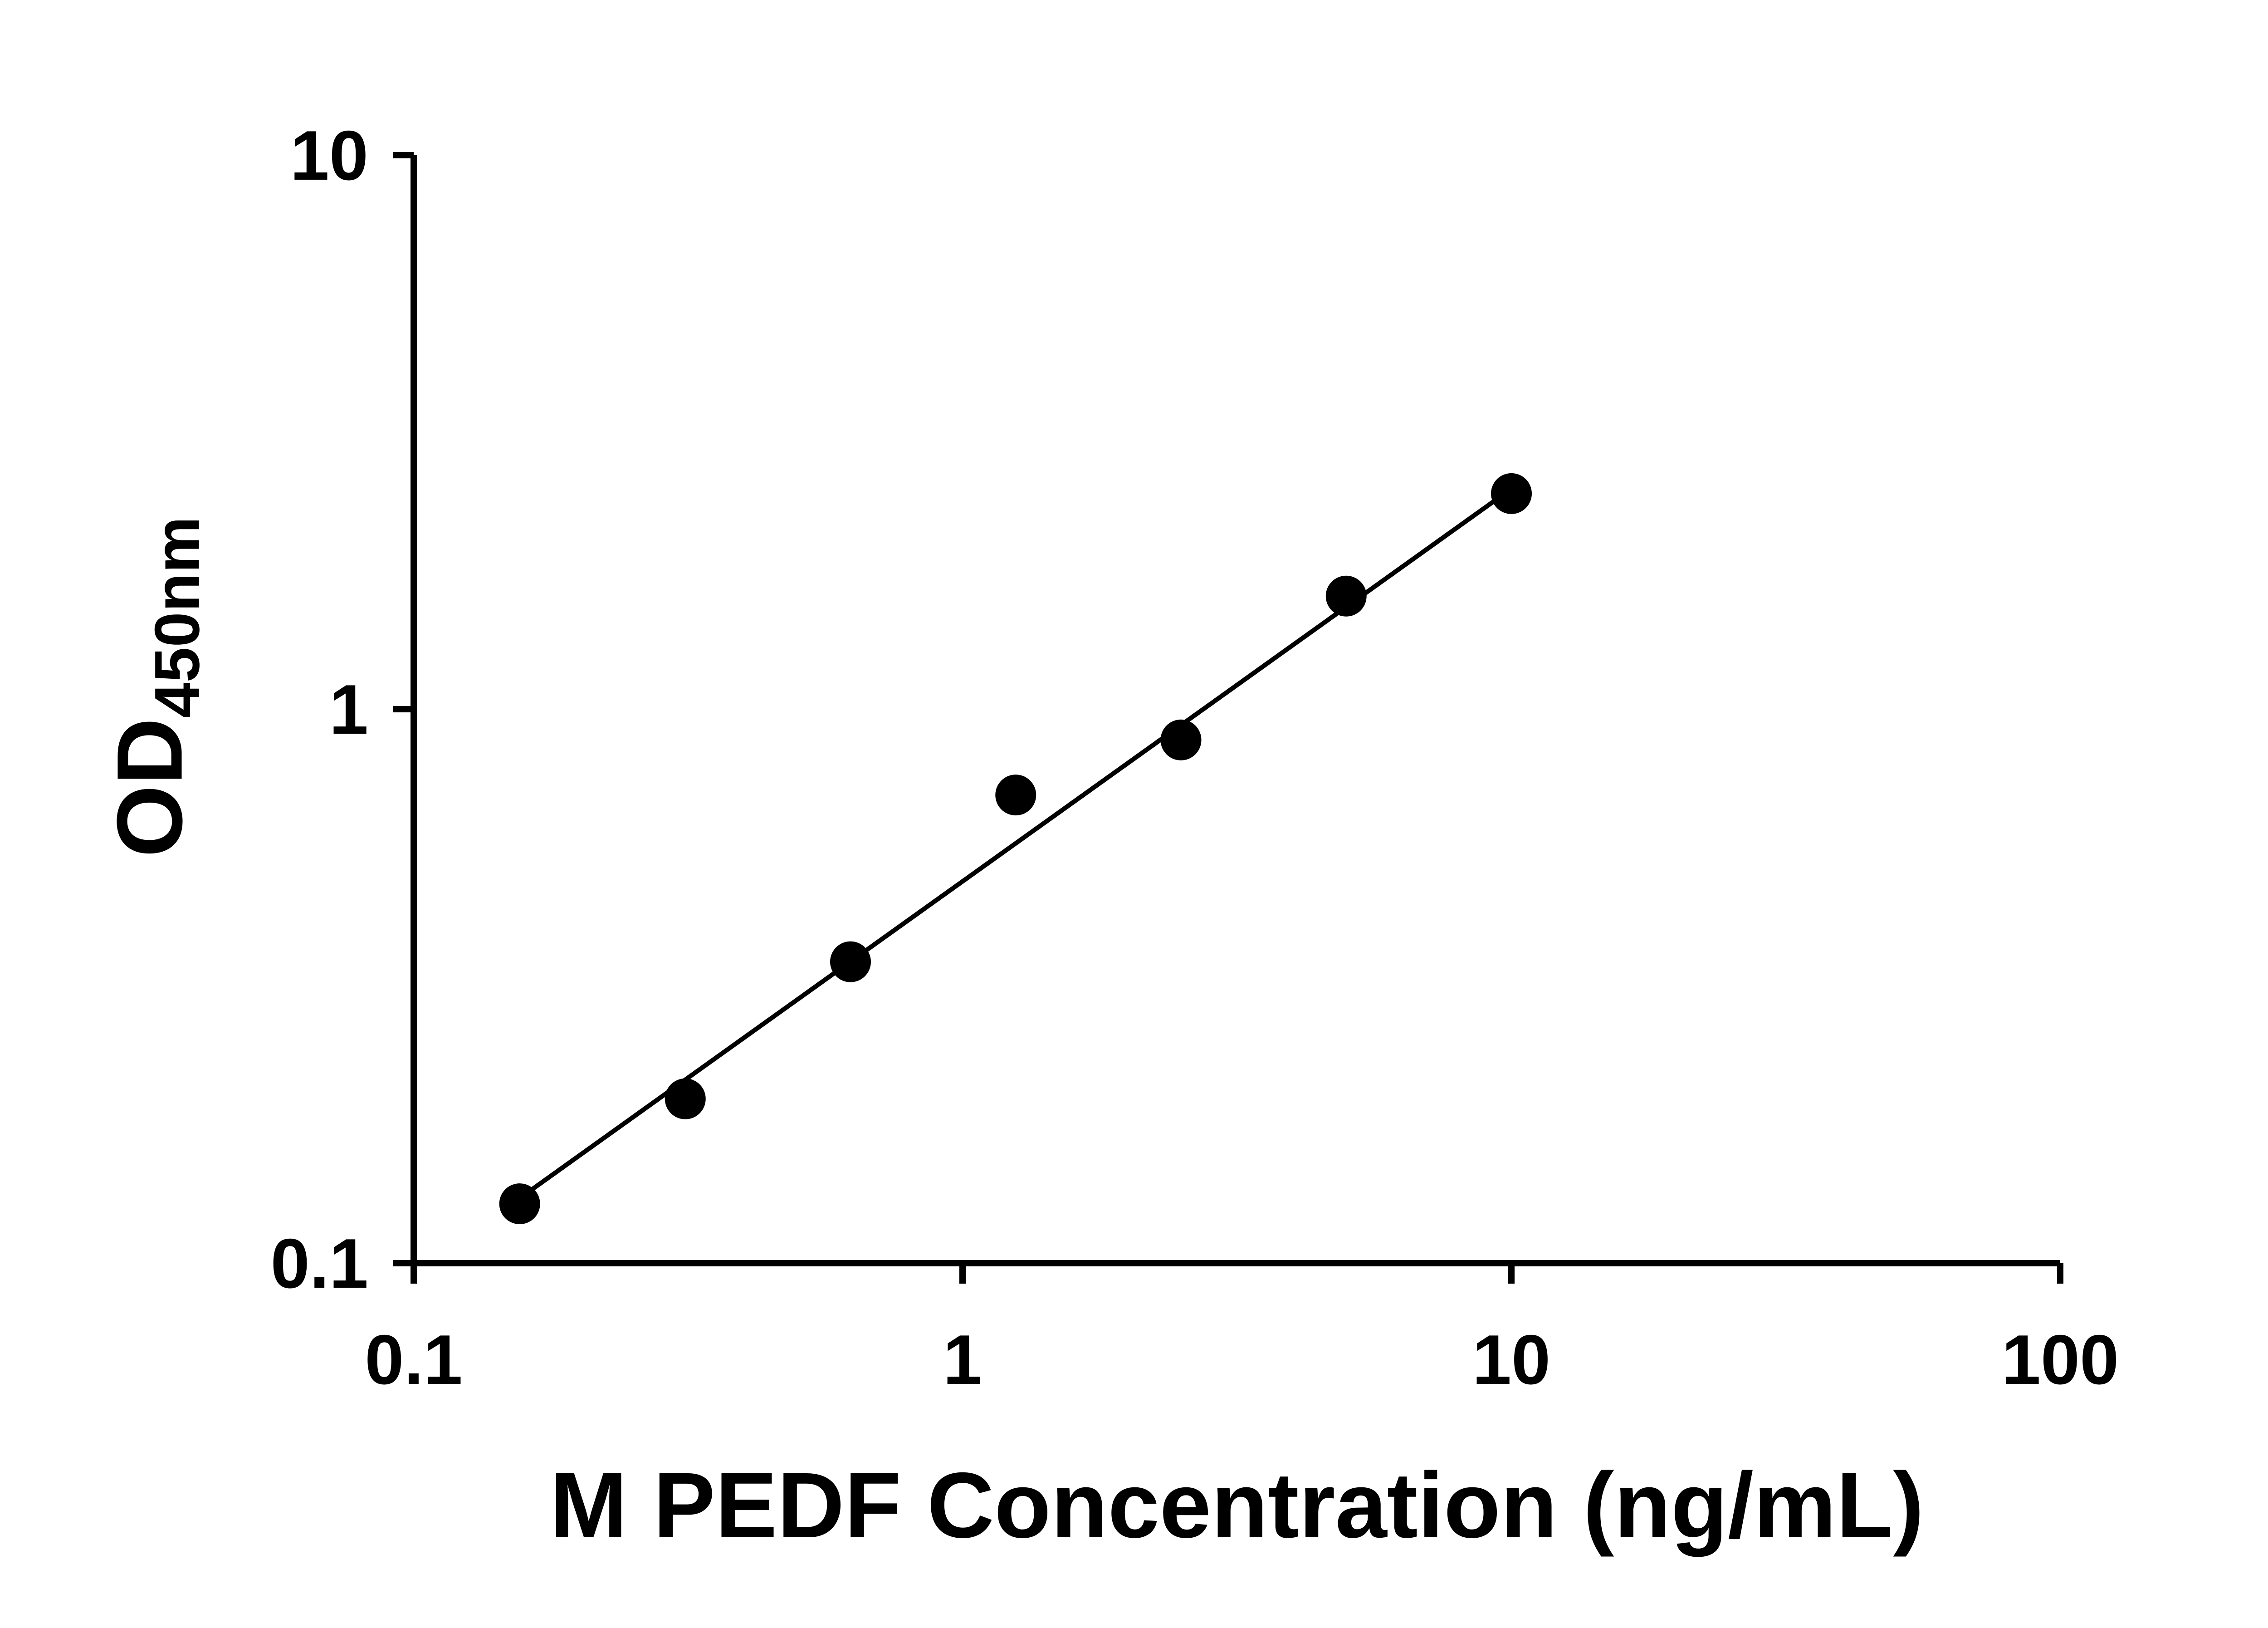 This screenshot has height=1628, width=2268. Describe the element at coordinates (329, 155) in the screenshot. I see `y-tick-label: 10` at that location.